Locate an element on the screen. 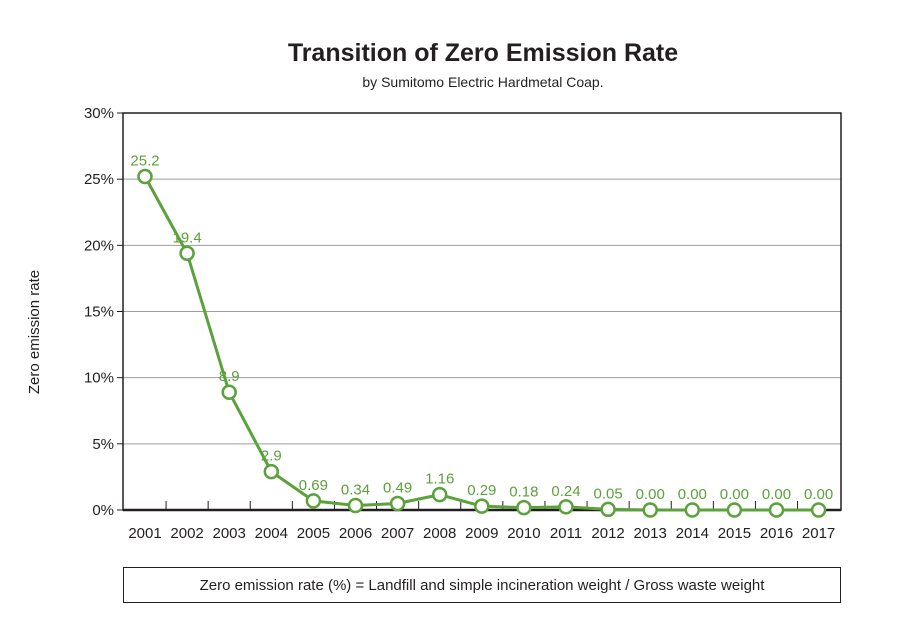 The height and width of the screenshot is (643, 924). y-tick-label: 20% is located at coordinates (99, 245).